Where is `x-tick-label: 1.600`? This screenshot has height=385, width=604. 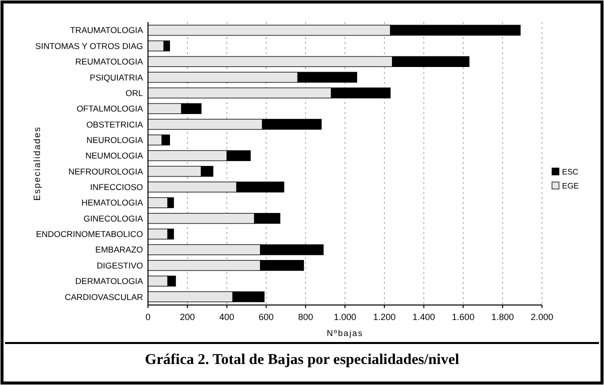
x-tick-label: 1.600 is located at coordinates (463, 317).